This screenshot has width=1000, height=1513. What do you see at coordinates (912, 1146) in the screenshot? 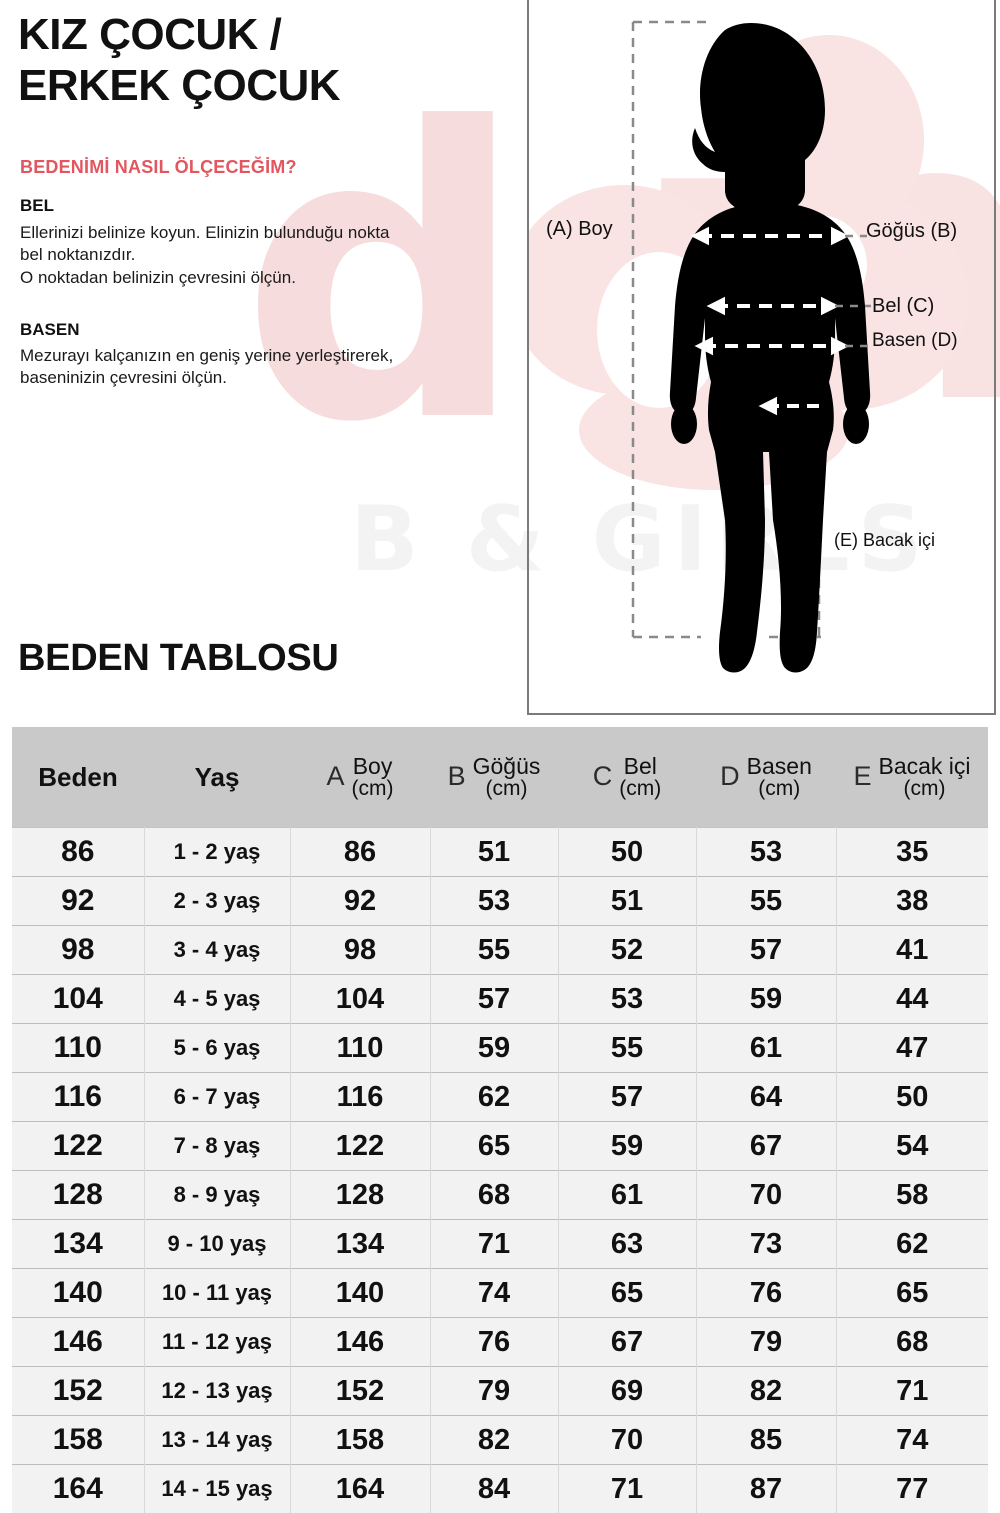
I see `cell-measurement: 54` at bounding box center [912, 1146].